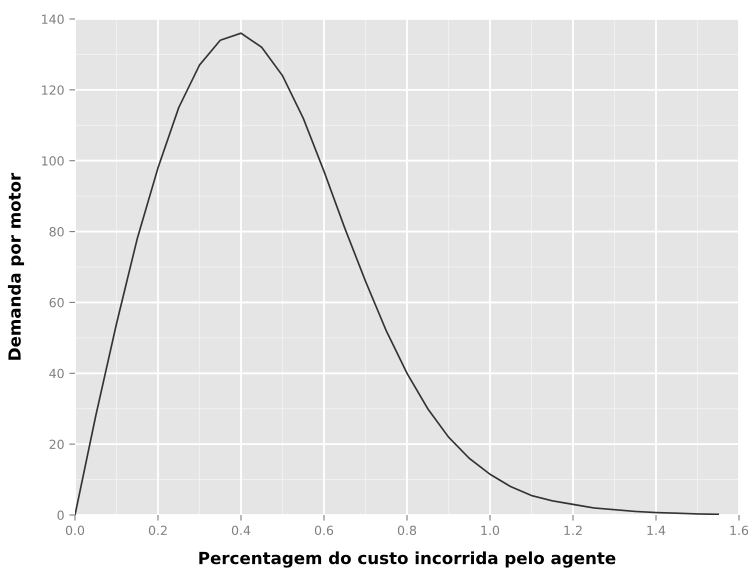 Image resolution: width=751 pixels, height=569 pixels. Describe the element at coordinates (407, 559) in the screenshot. I see `x-axis-title: Percentagem do custo incorrida pelo agente` at that location.